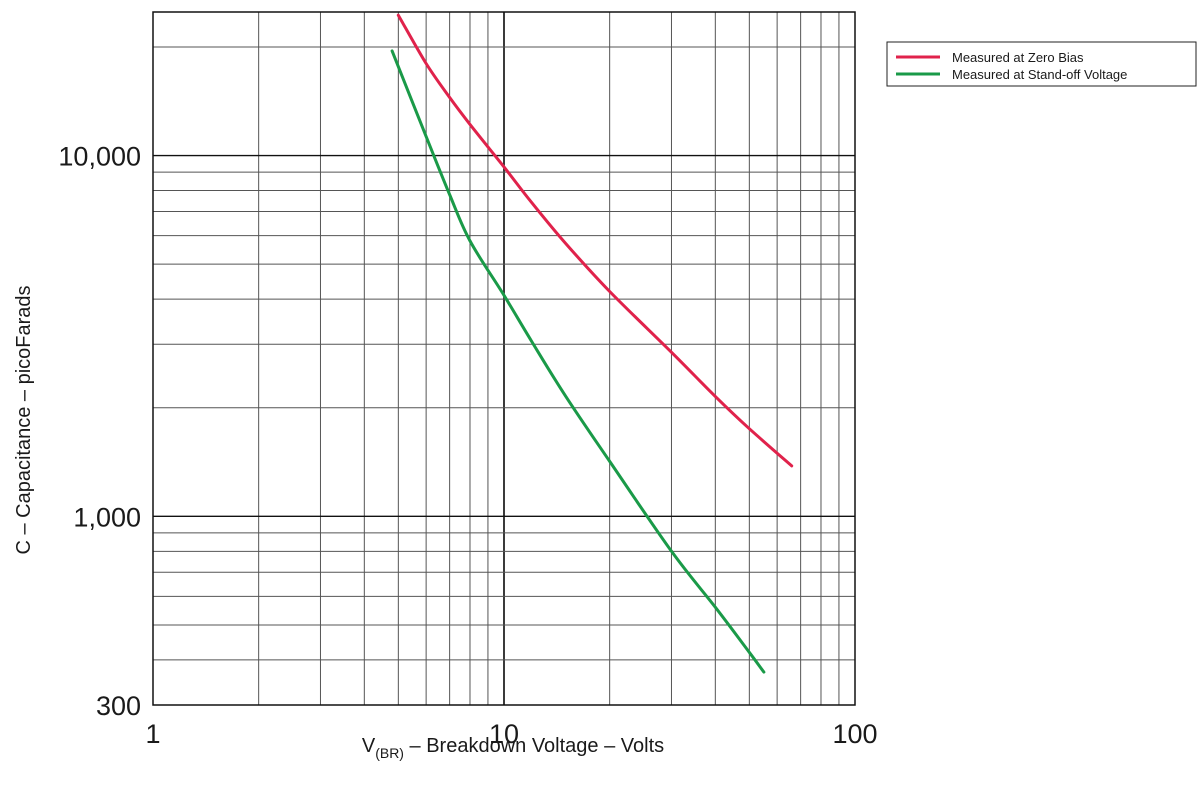 Image resolution: width=1198 pixels, height=794 pixels. I want to click on y-tick-label: 300, so click(118, 706).